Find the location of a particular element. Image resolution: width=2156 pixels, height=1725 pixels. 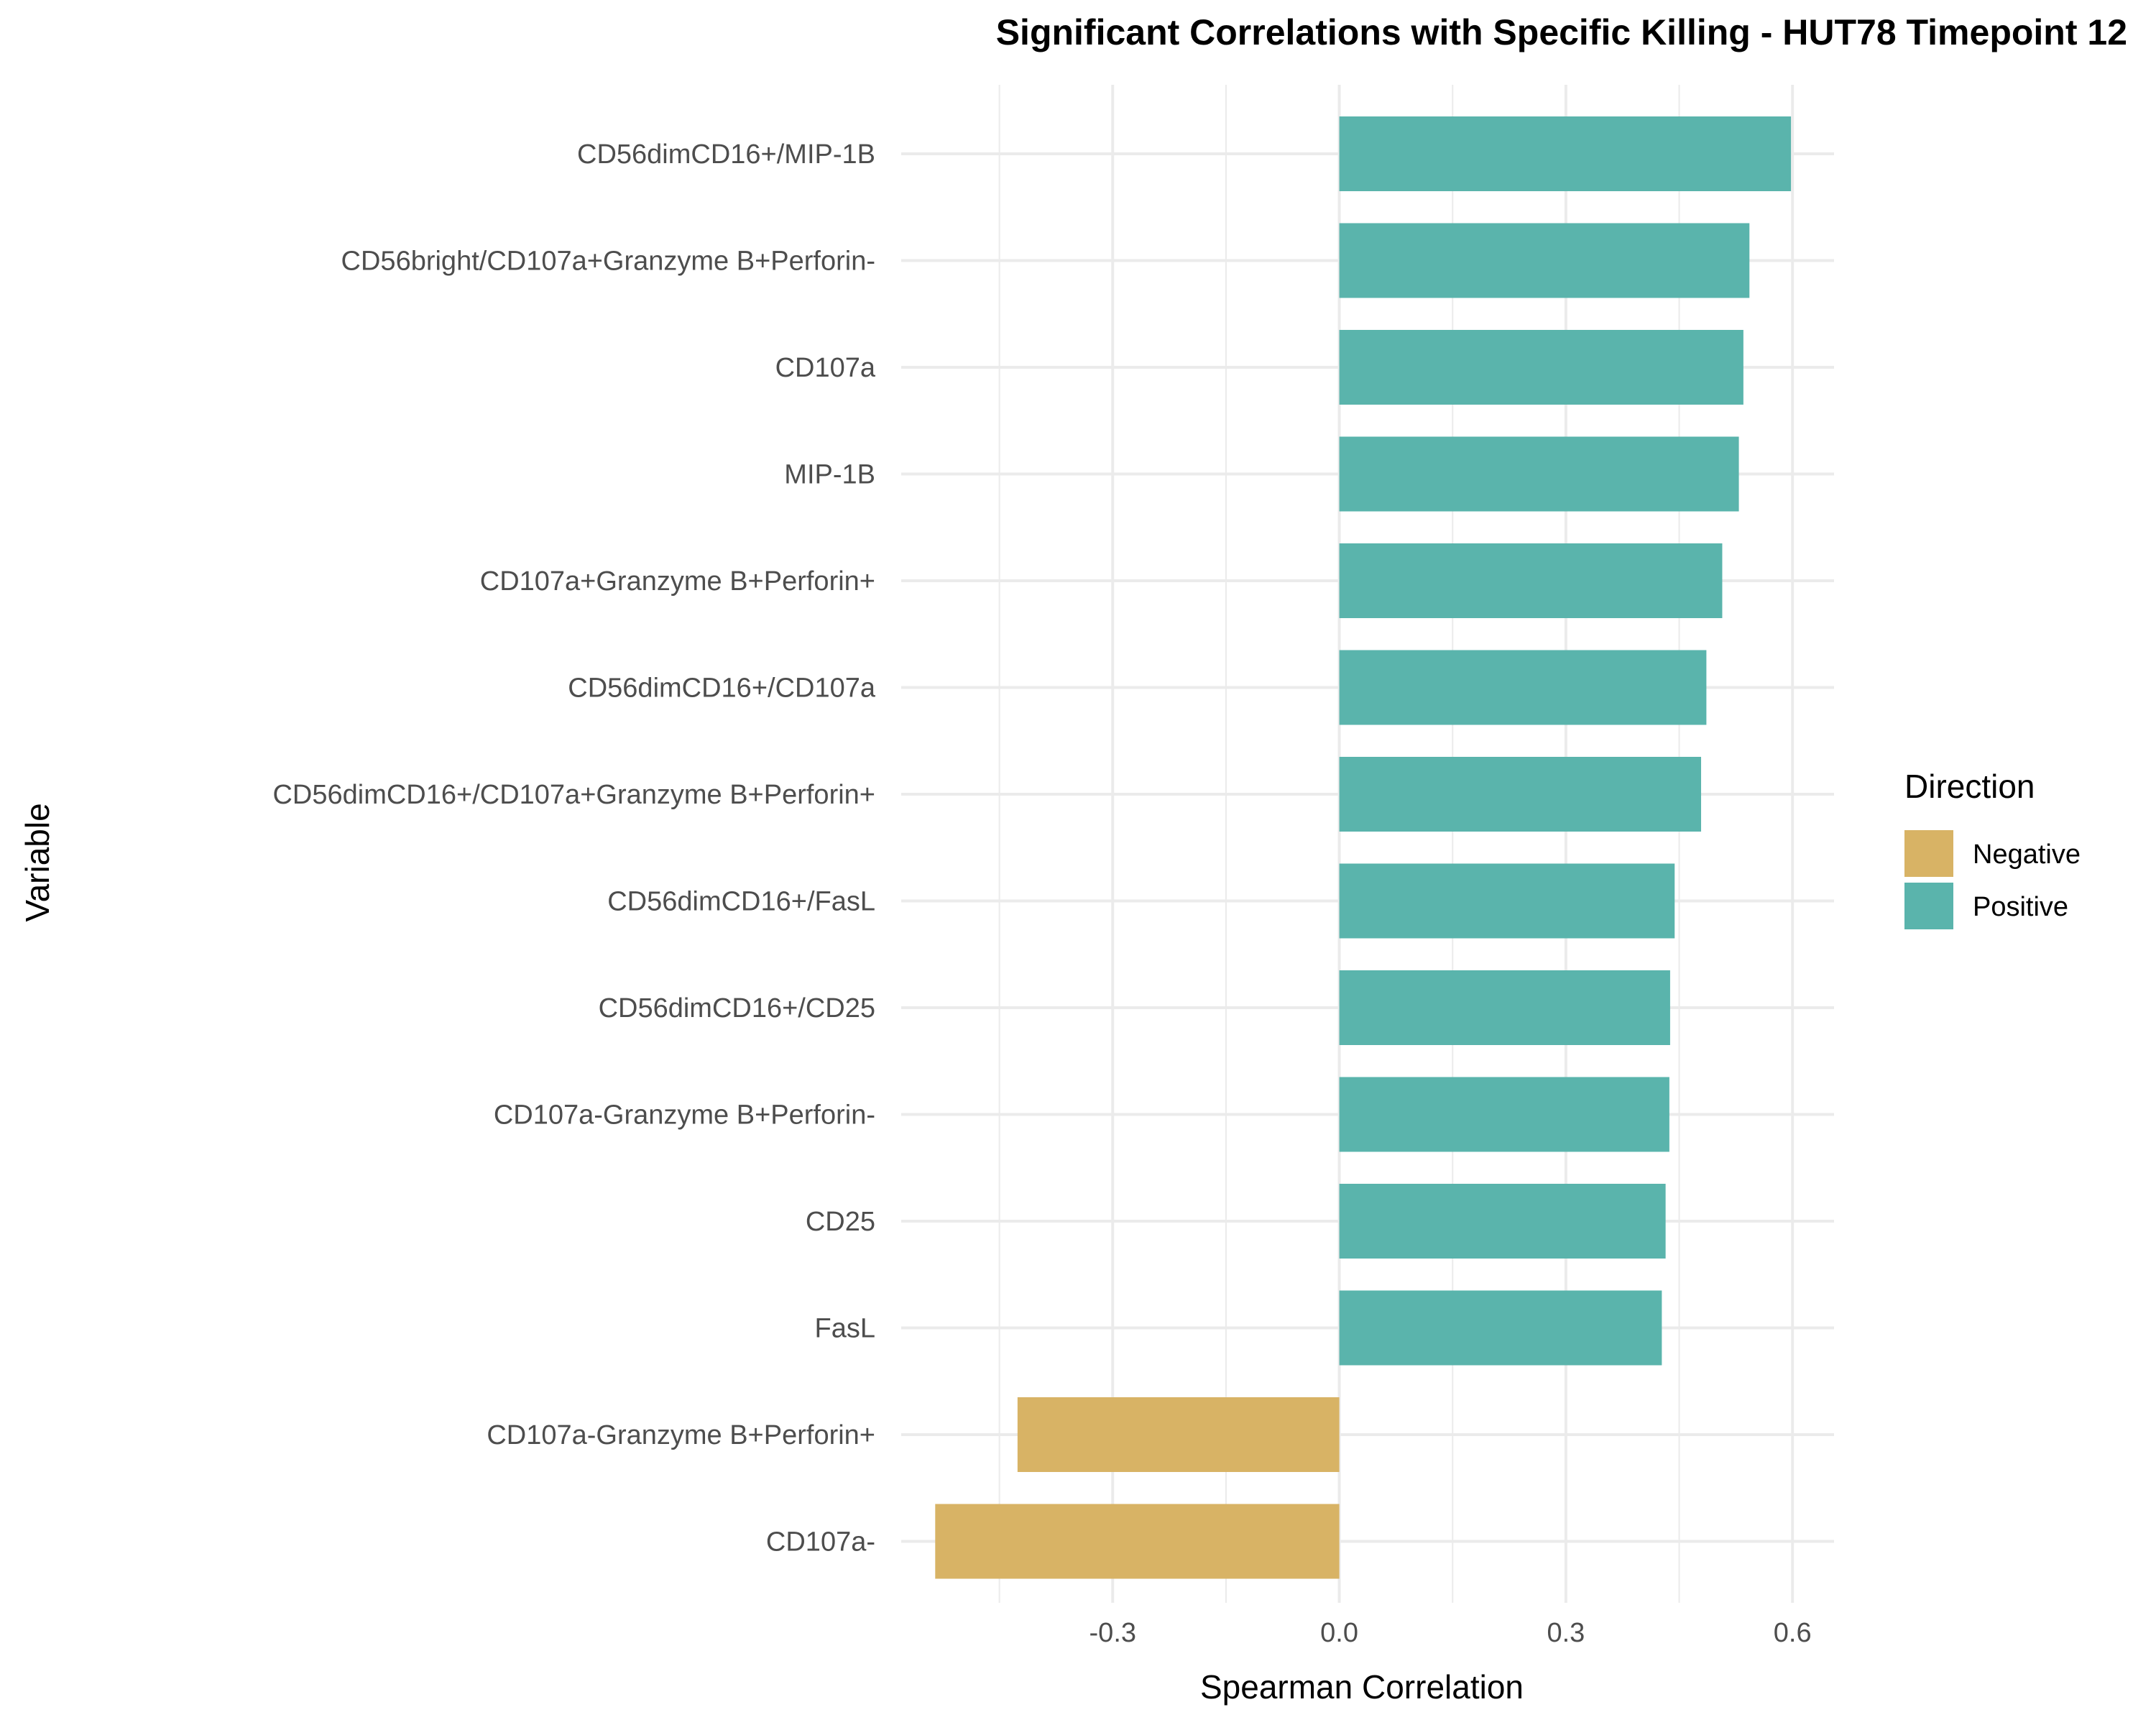

legend-title: Direction is located at coordinates (1970, 786).